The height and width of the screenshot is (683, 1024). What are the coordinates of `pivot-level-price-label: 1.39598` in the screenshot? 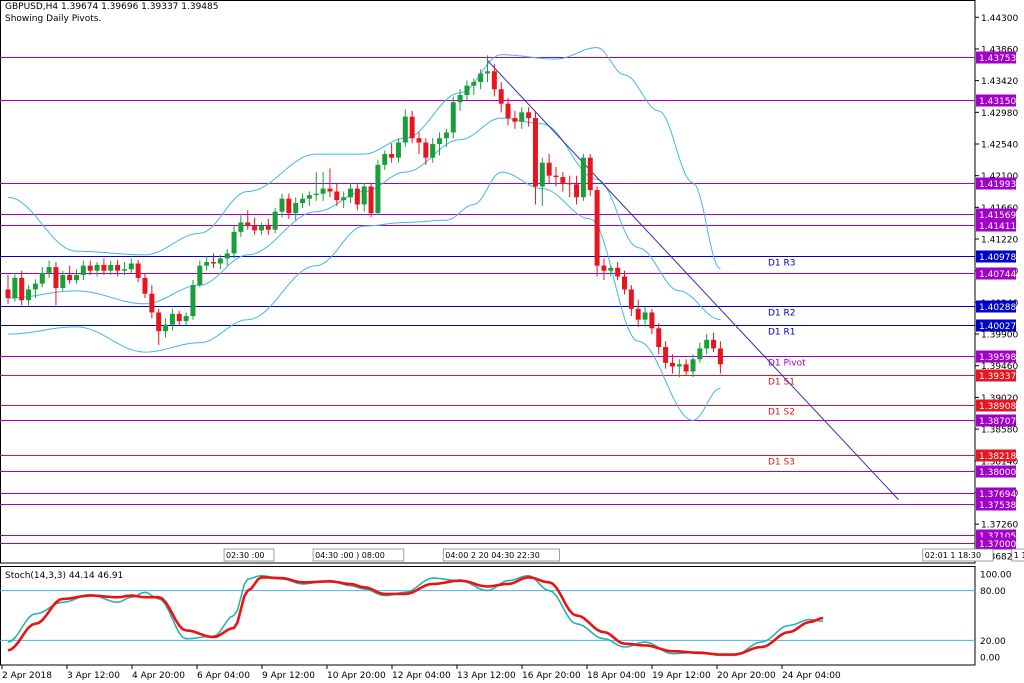 It's located at (997, 358).